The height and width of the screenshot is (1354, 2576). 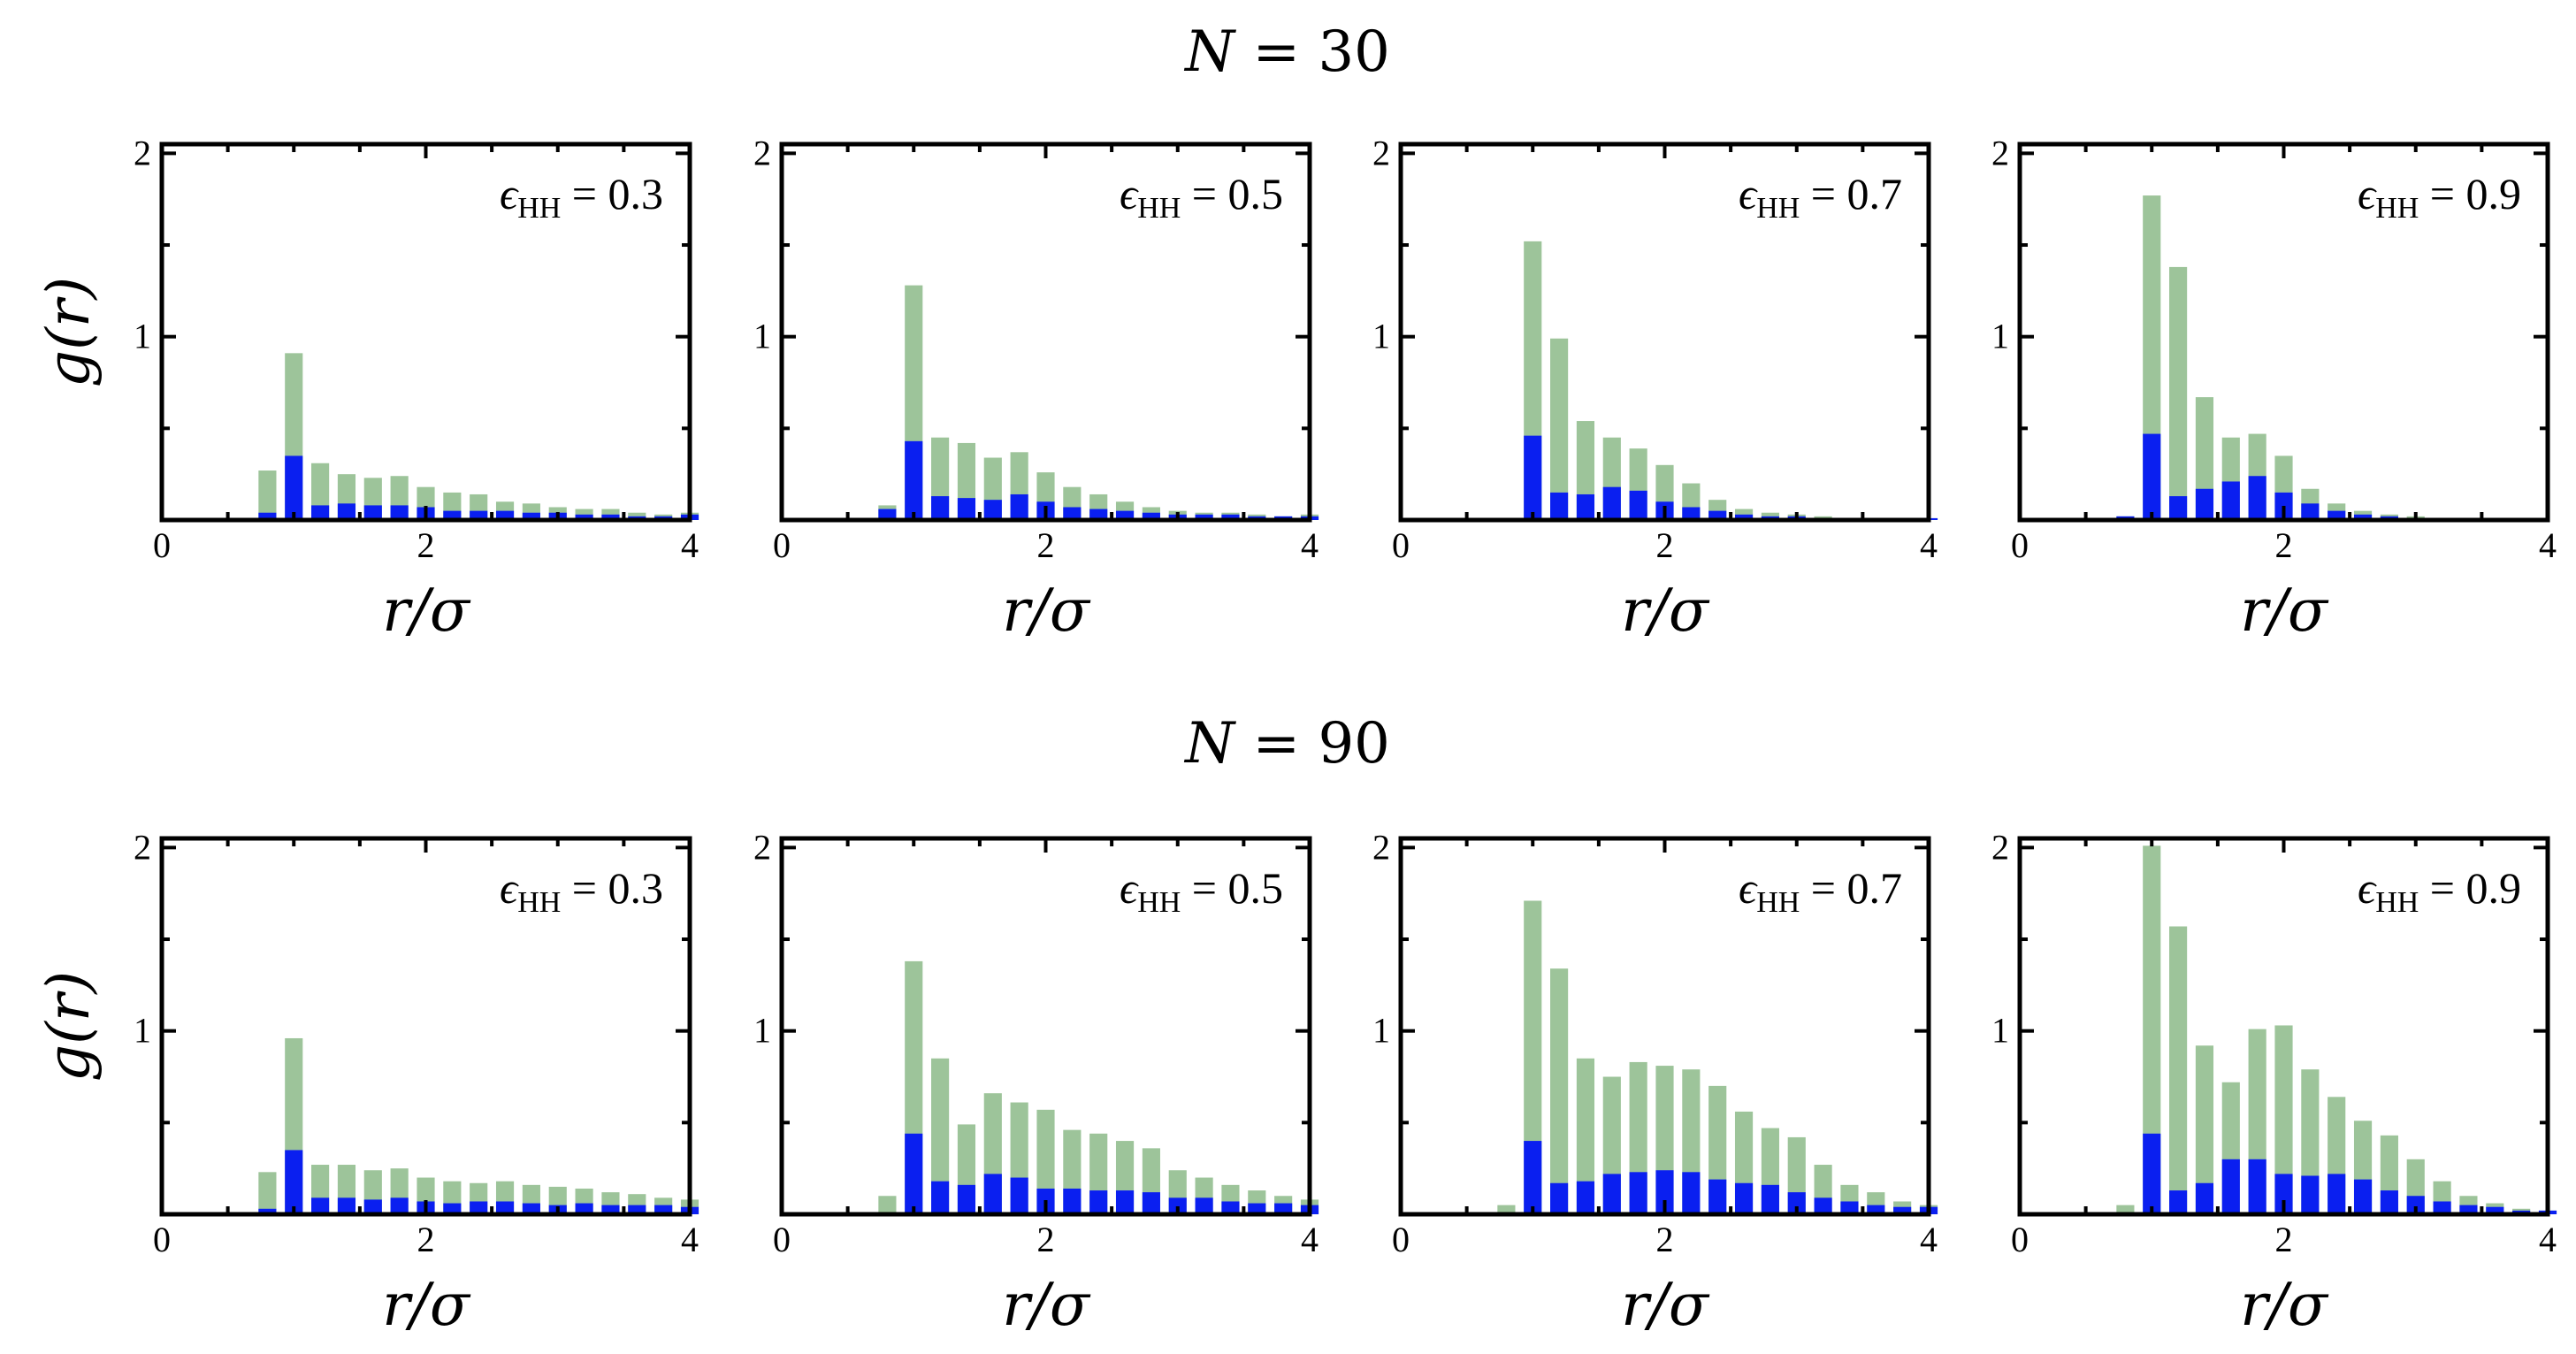 What do you see at coordinates (1201, 891) in the screenshot?
I see `epsilon-annotation: ϵHH = 0.5` at bounding box center [1201, 891].